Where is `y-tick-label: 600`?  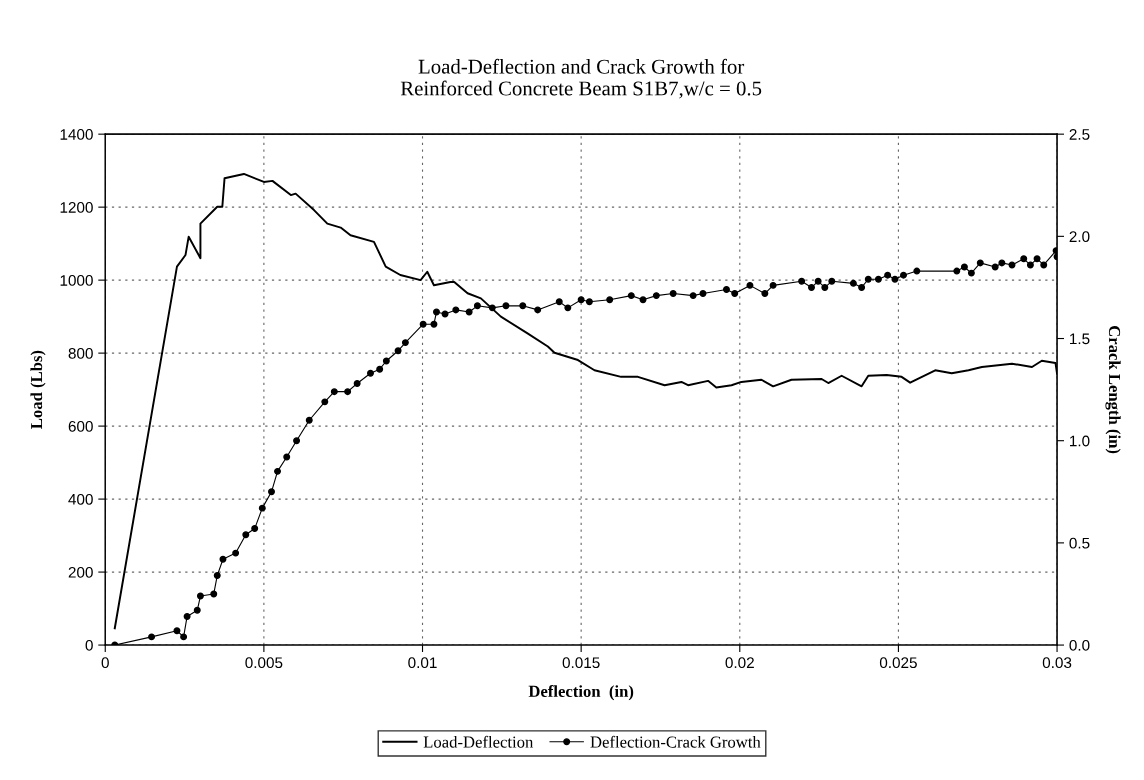
y-tick-label: 600 is located at coordinates (80, 426).